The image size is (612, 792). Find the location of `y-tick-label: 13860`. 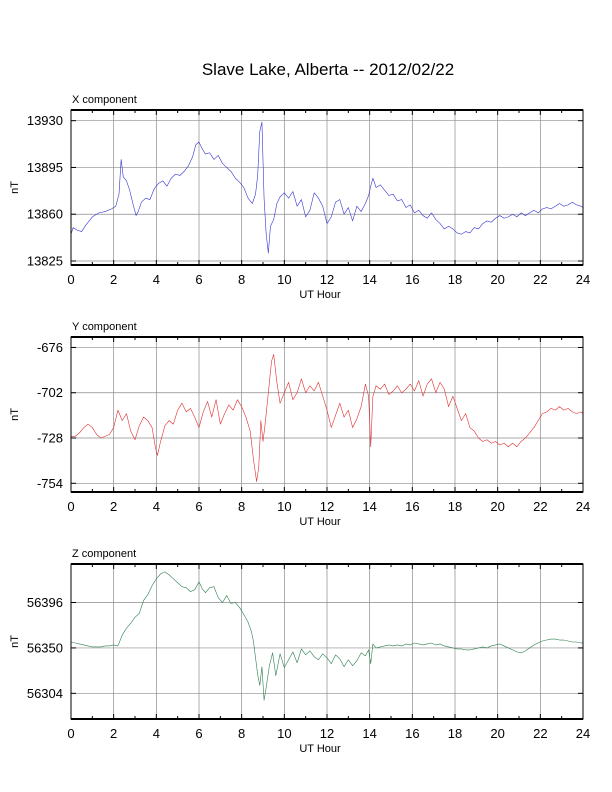

y-tick-label: 13860 is located at coordinates (45, 214).